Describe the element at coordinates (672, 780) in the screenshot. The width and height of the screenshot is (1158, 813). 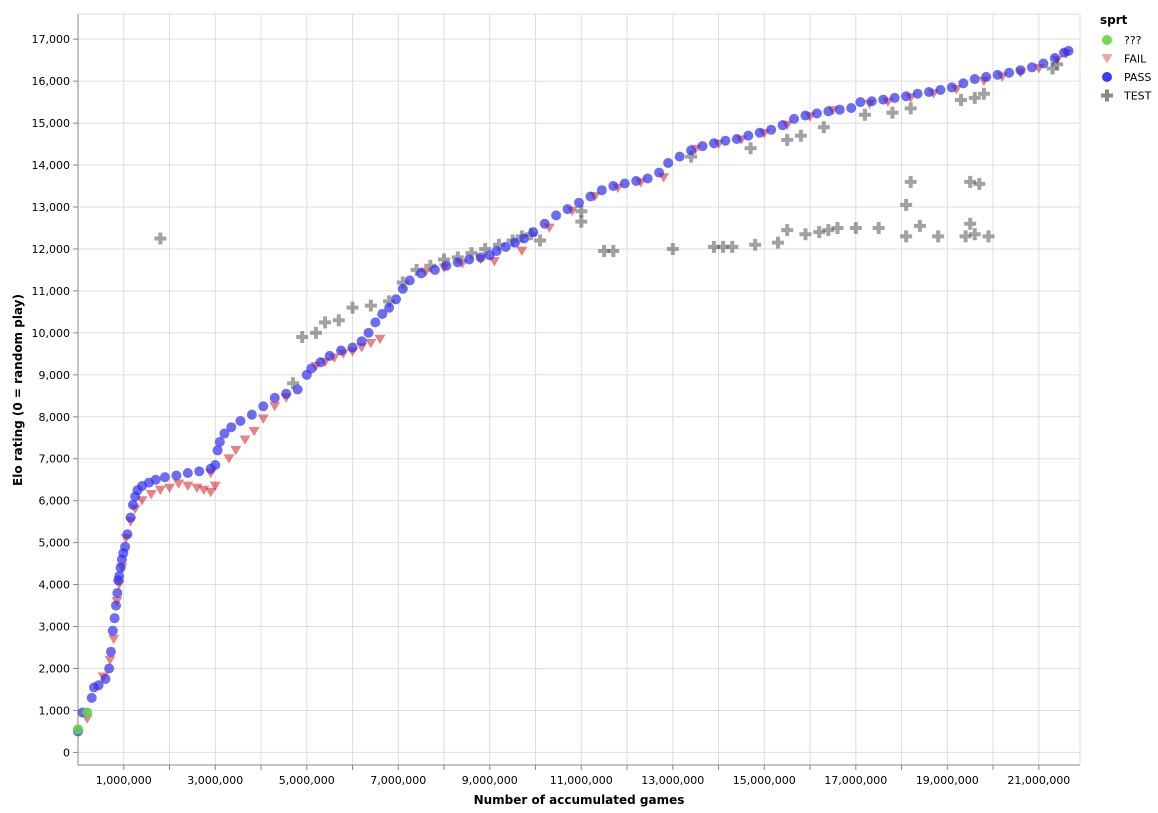
I see `x-tick-label: 13,000,000` at that location.